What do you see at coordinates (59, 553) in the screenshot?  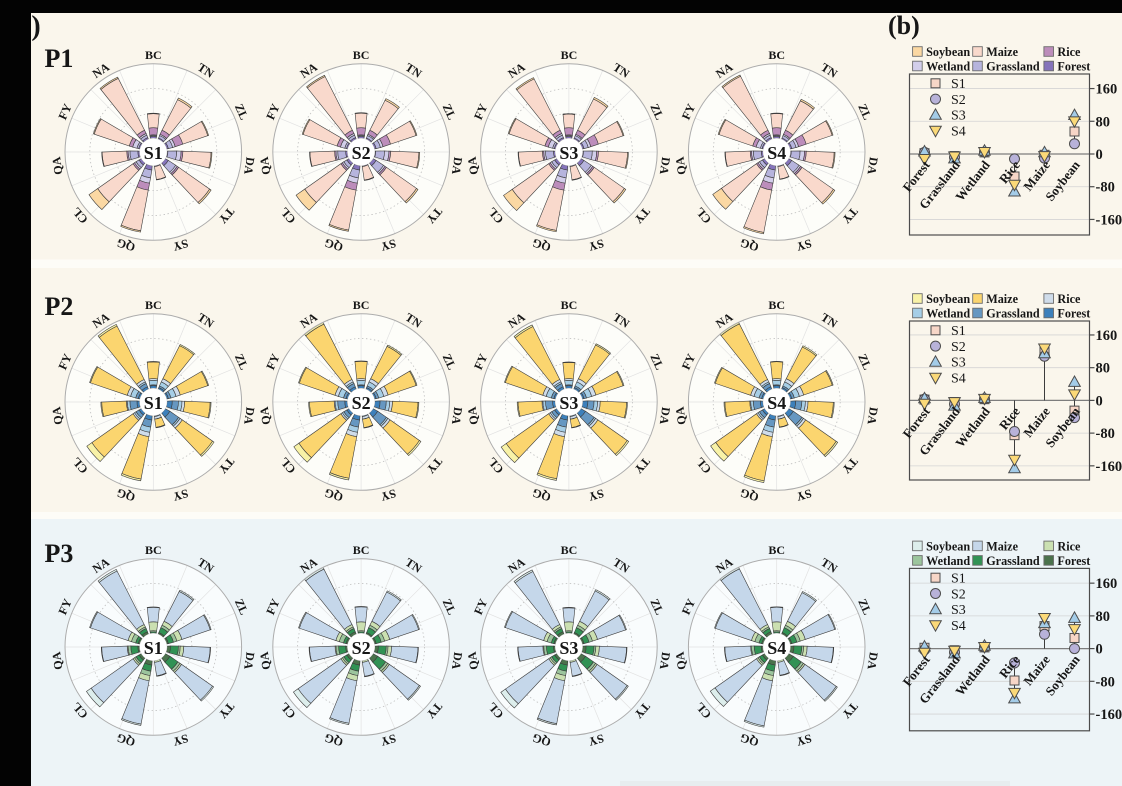 I see `svg-text: P3` at bounding box center [59, 553].